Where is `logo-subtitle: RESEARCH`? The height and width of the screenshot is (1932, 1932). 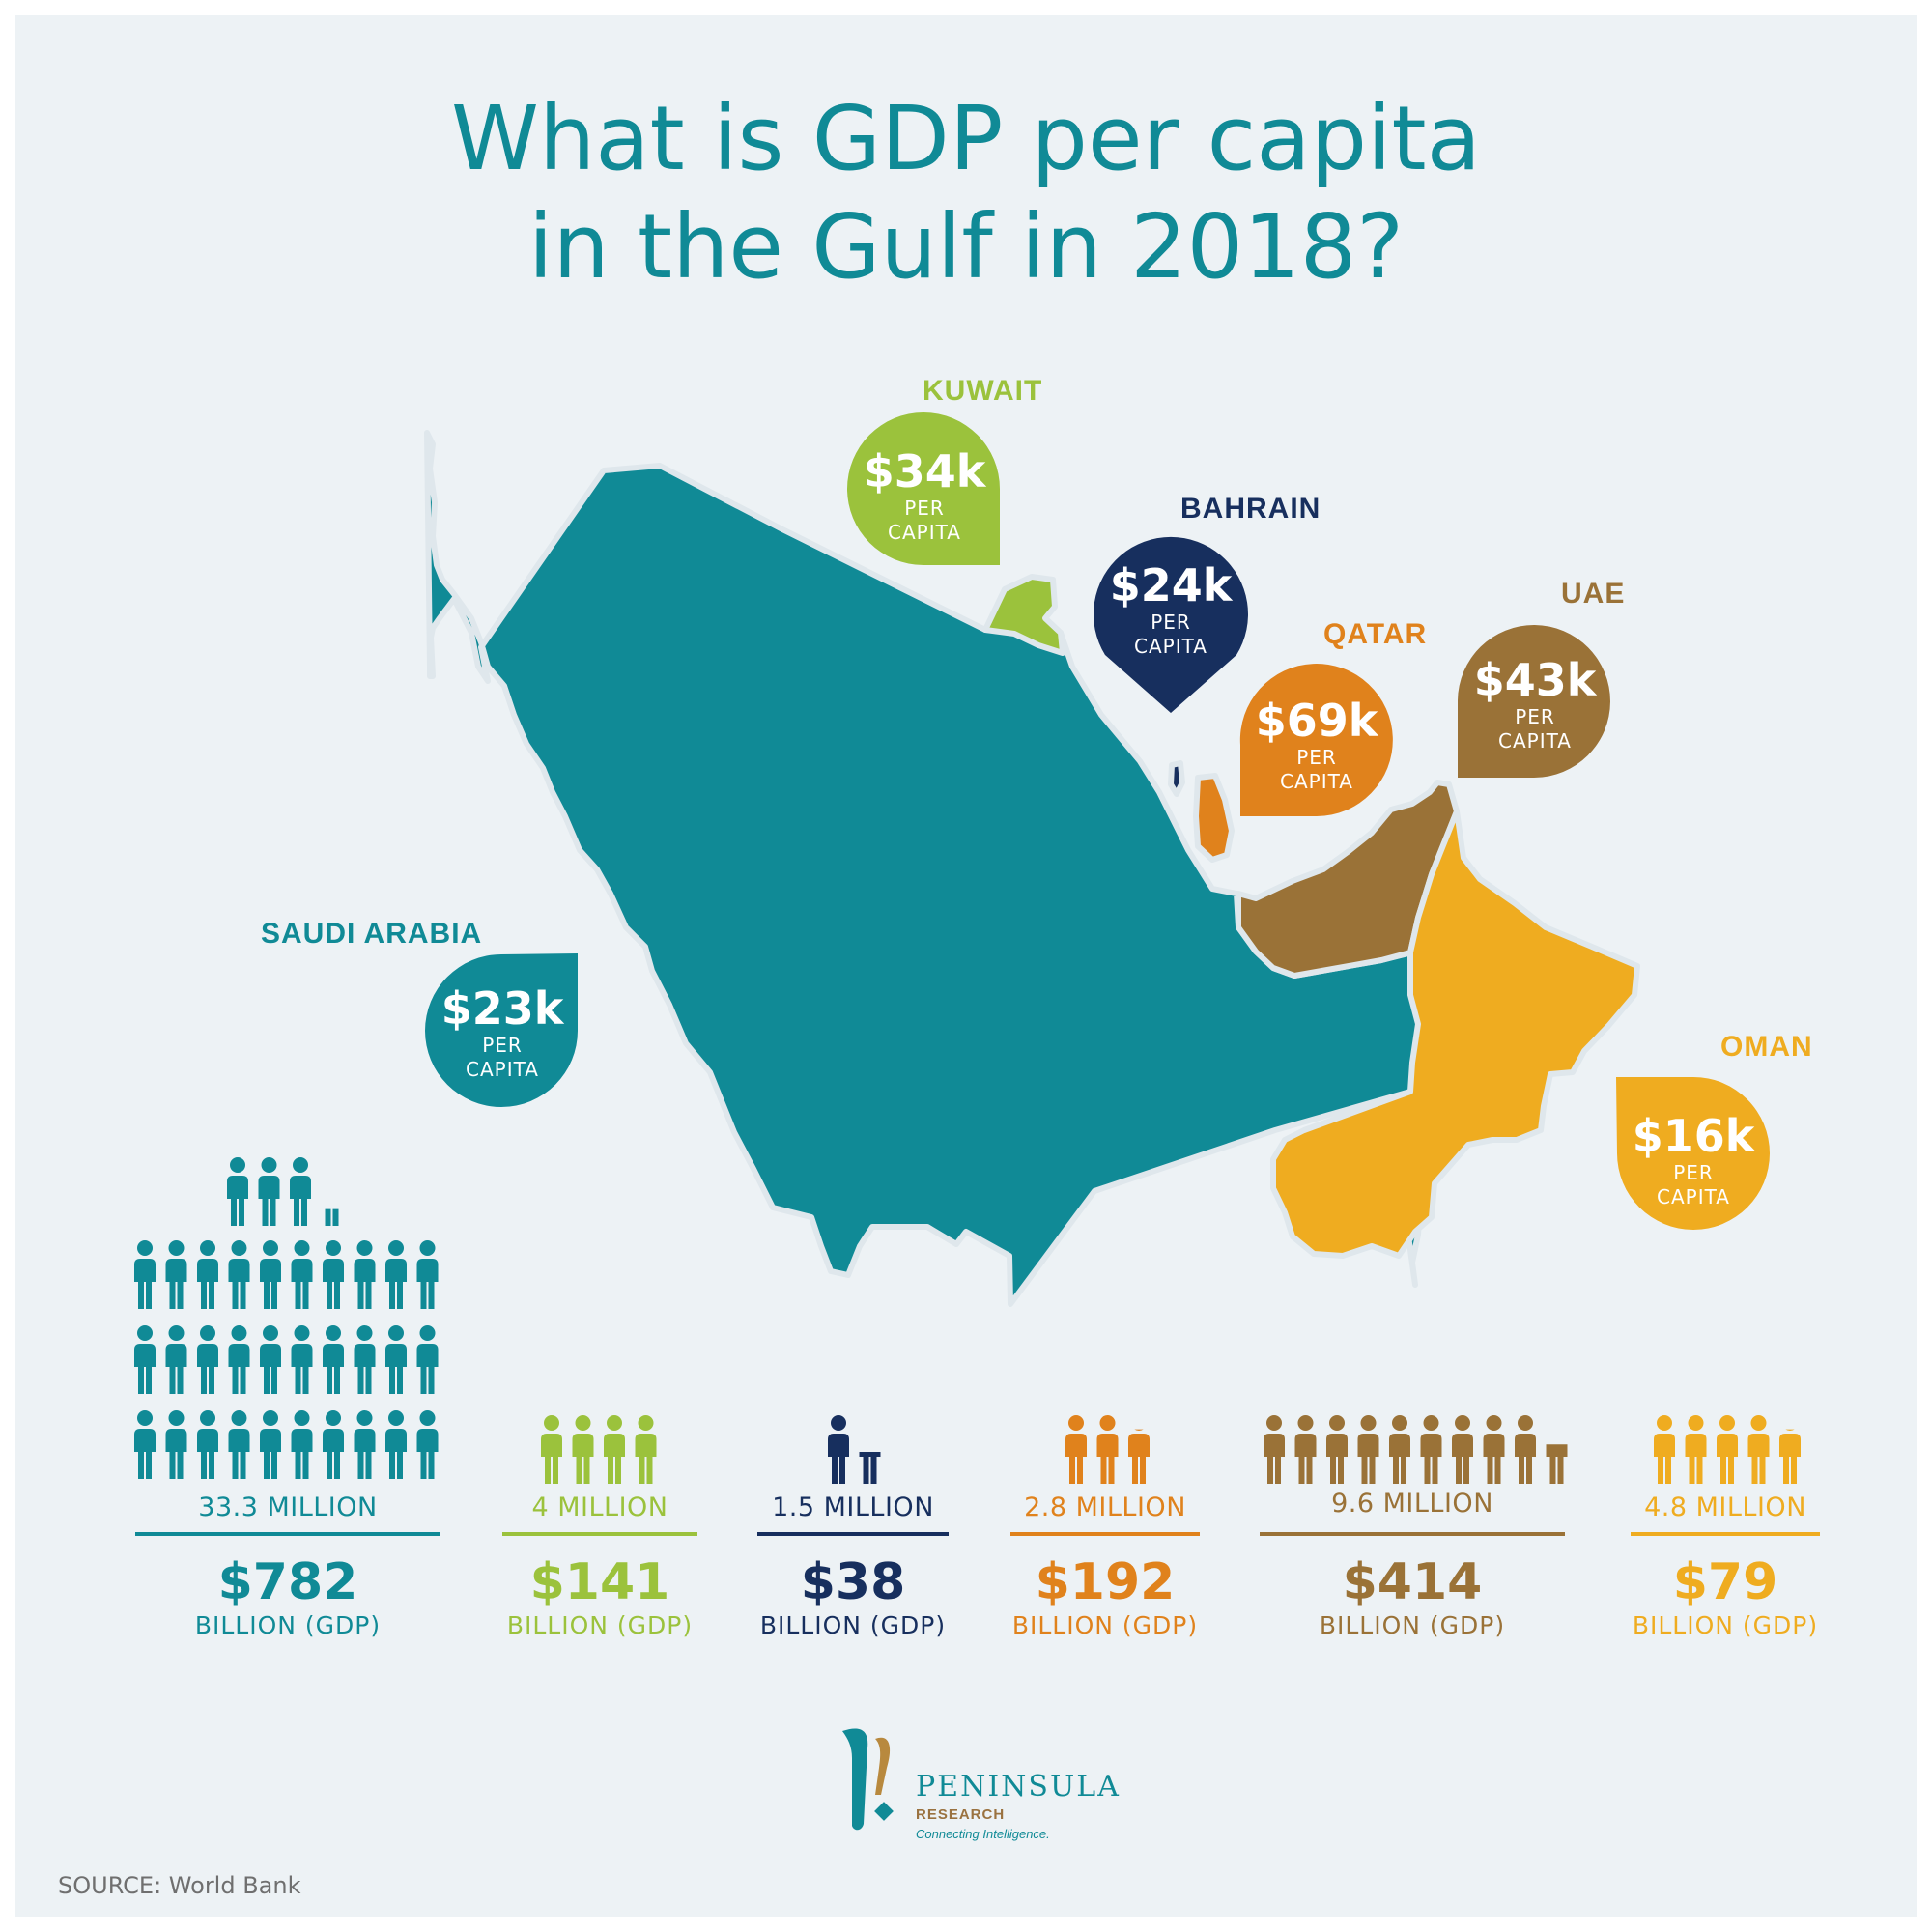
logo-subtitle: RESEARCH is located at coordinates (961, 1814).